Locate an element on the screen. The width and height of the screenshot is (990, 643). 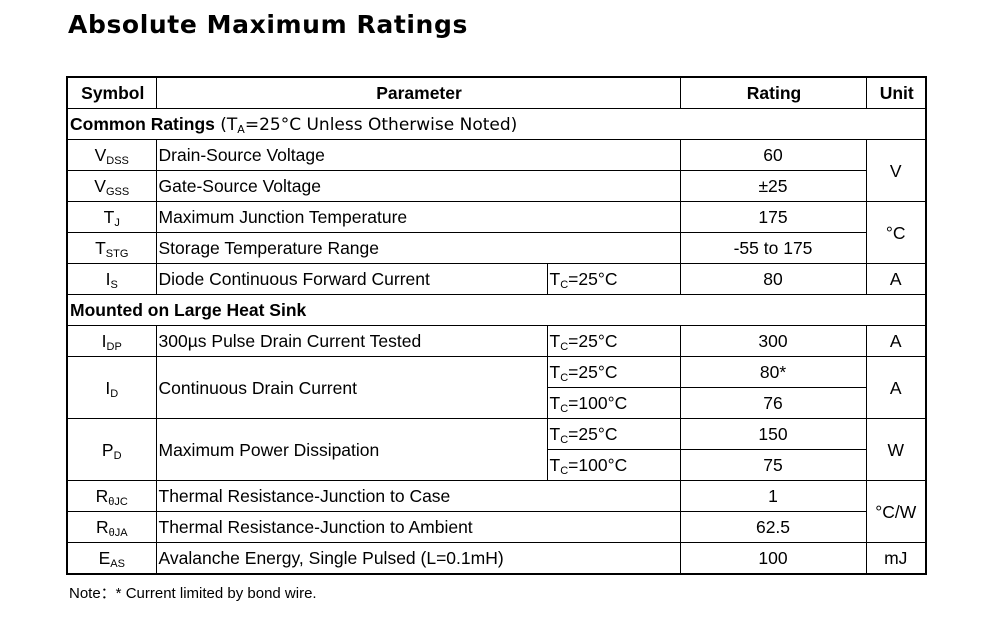
table-header-row: Symbol Parameter Rating Unit is located at coordinates (496, 92).